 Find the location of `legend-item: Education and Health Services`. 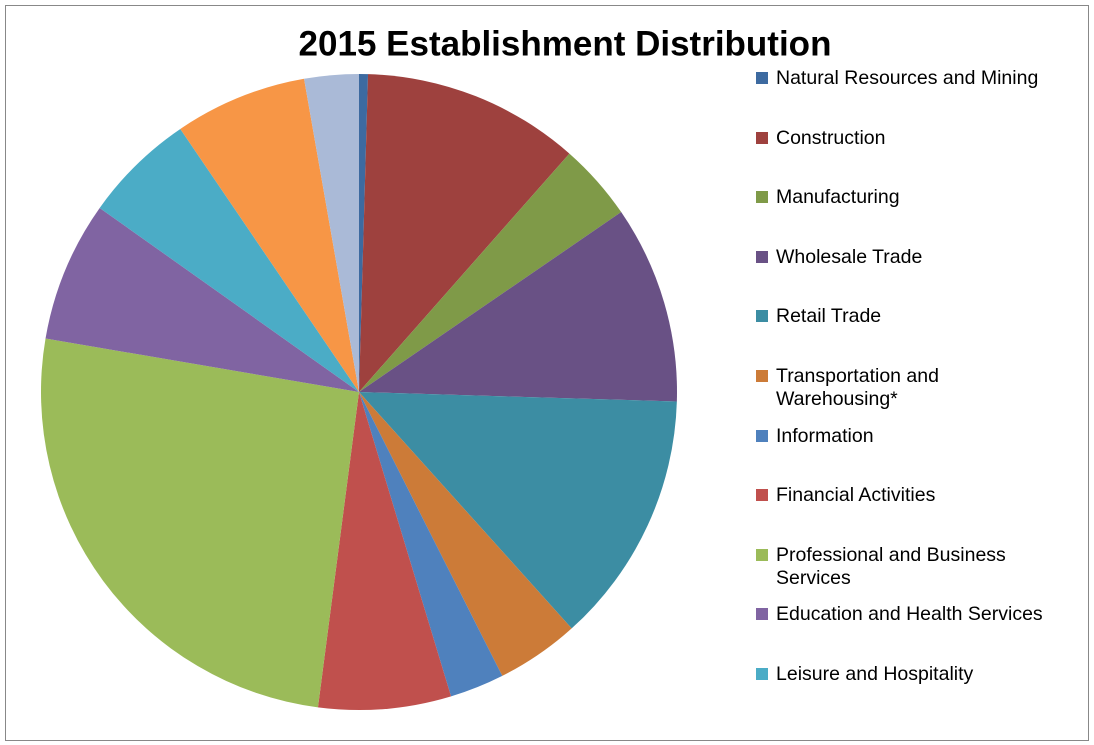

legend-item: Education and Health Services is located at coordinates (901, 614).